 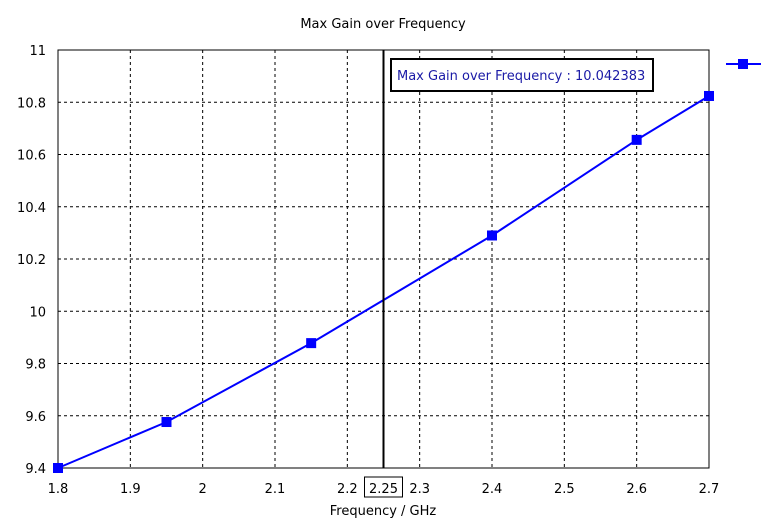 What do you see at coordinates (35, 469) in the screenshot?
I see `y-tick-label: 9.4` at bounding box center [35, 469].